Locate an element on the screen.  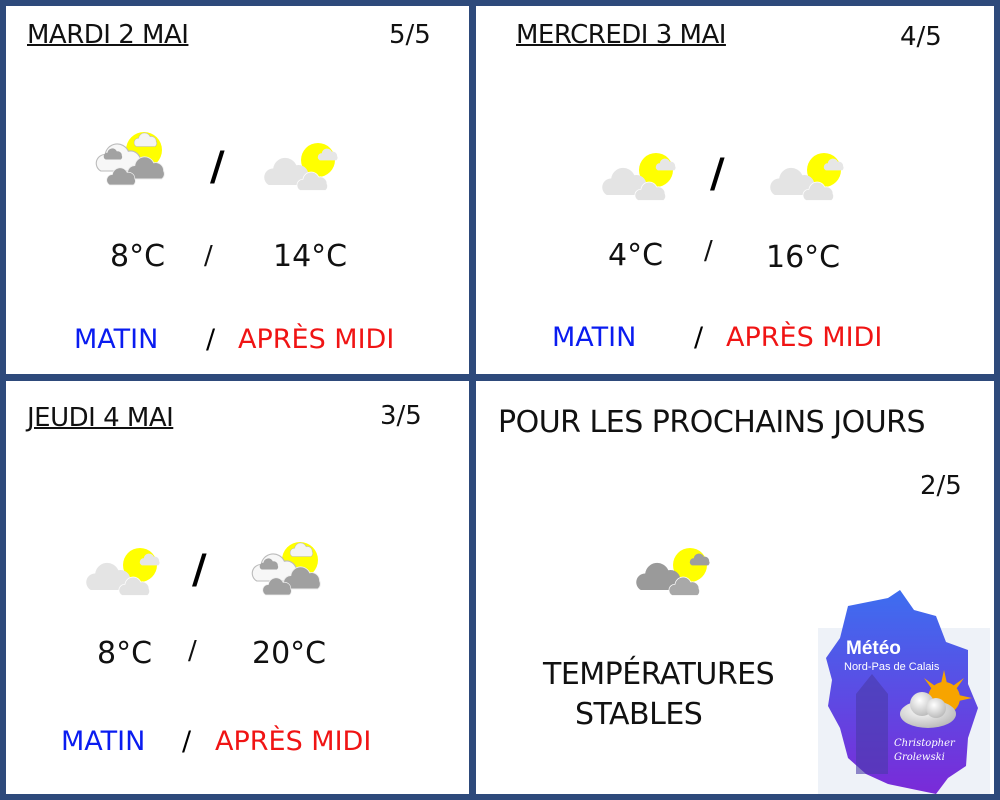
temp-afternoon: 20°C is located at coordinates (289, 653).